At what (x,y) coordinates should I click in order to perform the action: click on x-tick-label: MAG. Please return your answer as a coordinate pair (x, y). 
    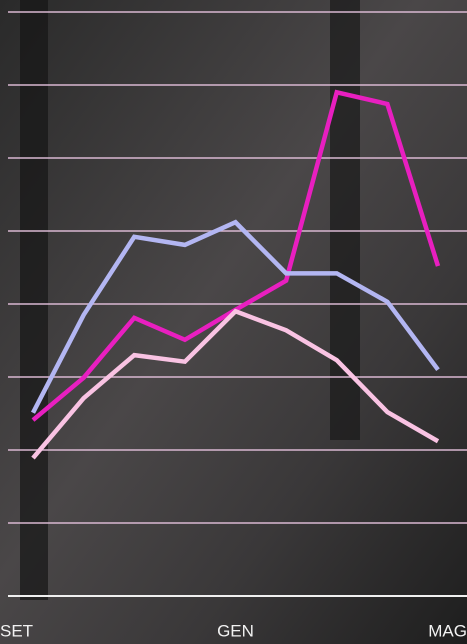
    Looking at the image, I should click on (447, 630).